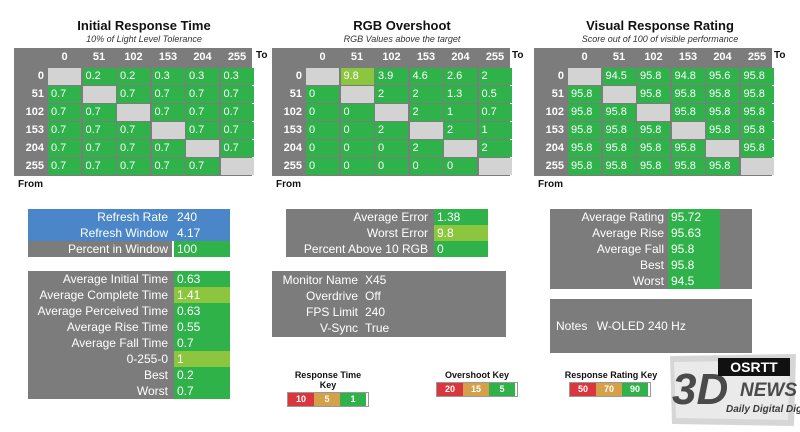  I want to click on rating-from-label: From, so click(550, 184).